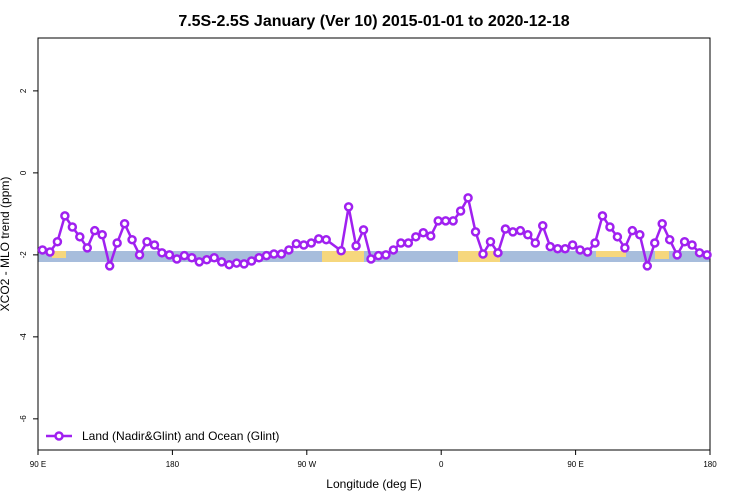  Describe the element at coordinates (59, 436) in the screenshot. I see `legend-marker` at that location.